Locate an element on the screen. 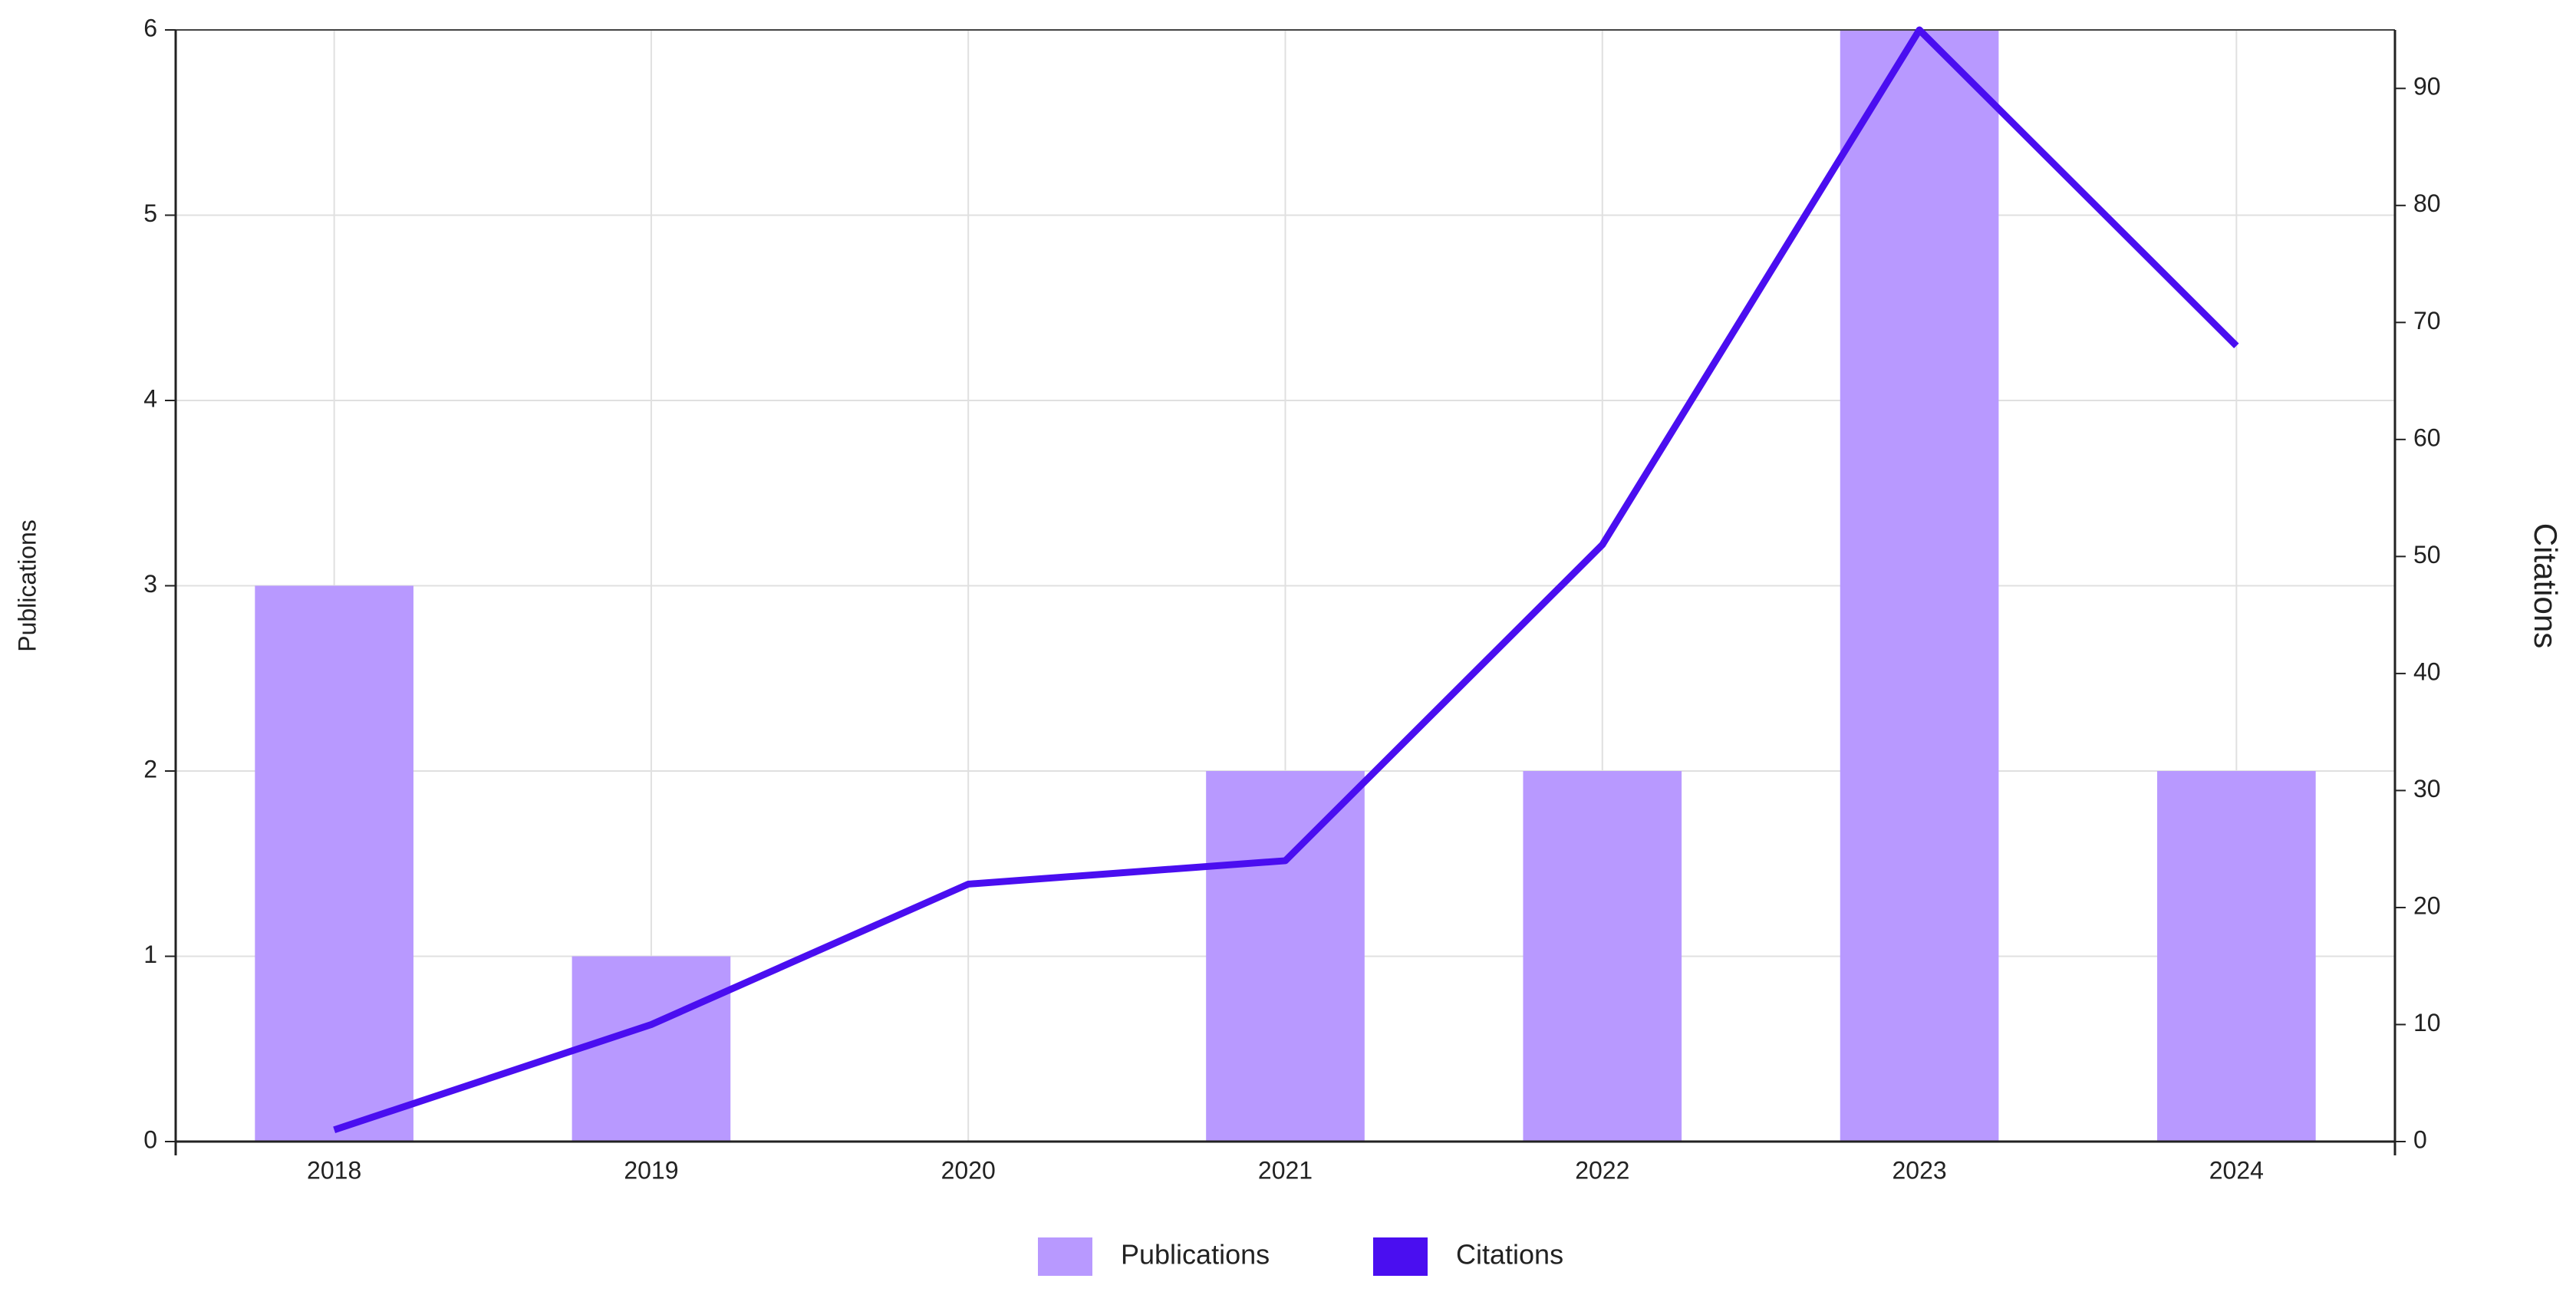  y-tick-label: 1 is located at coordinates (150, 955).